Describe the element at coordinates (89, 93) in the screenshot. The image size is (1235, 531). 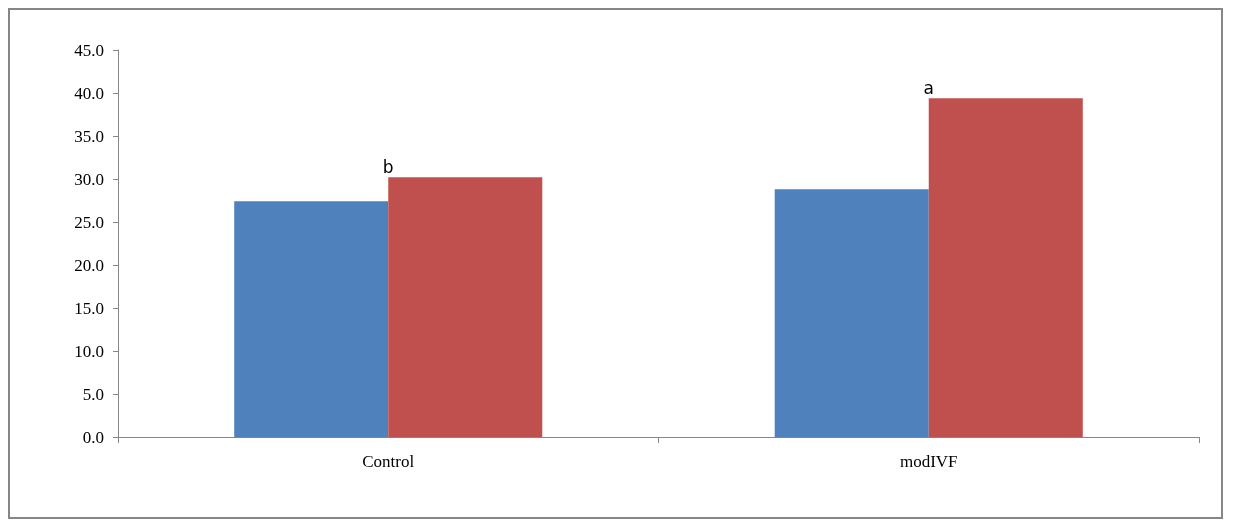
I see `y-tick-label: 40.0` at that location.